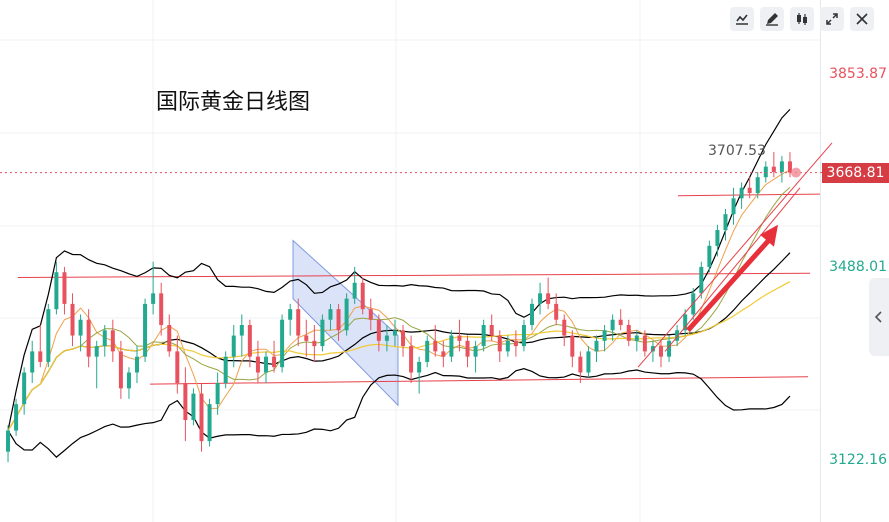 The image size is (889, 522). Describe the element at coordinates (858, 460) in the screenshot. I see `y-tick-label: 3122.16` at that location.